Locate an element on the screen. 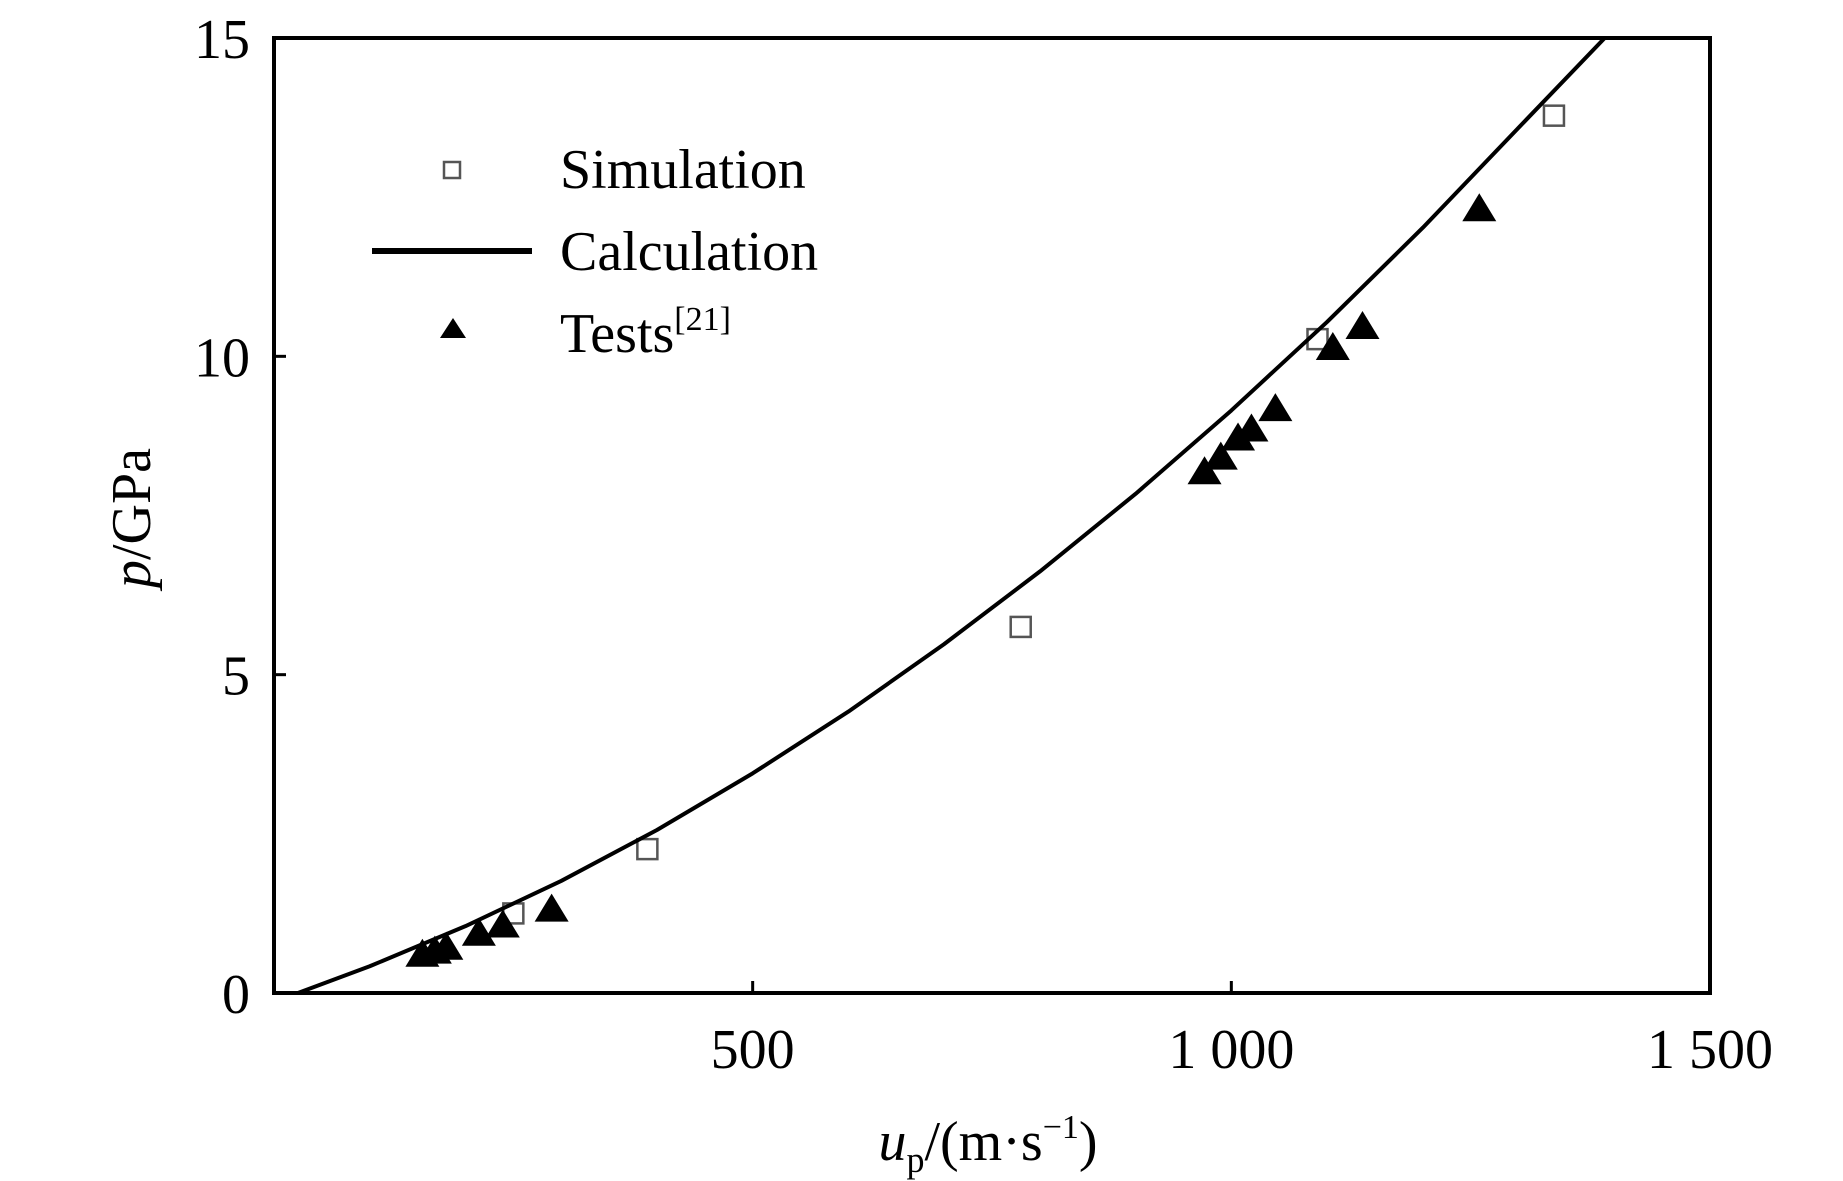 The height and width of the screenshot is (1181, 1843). legend-tests-marker is located at coordinates (453, 328).